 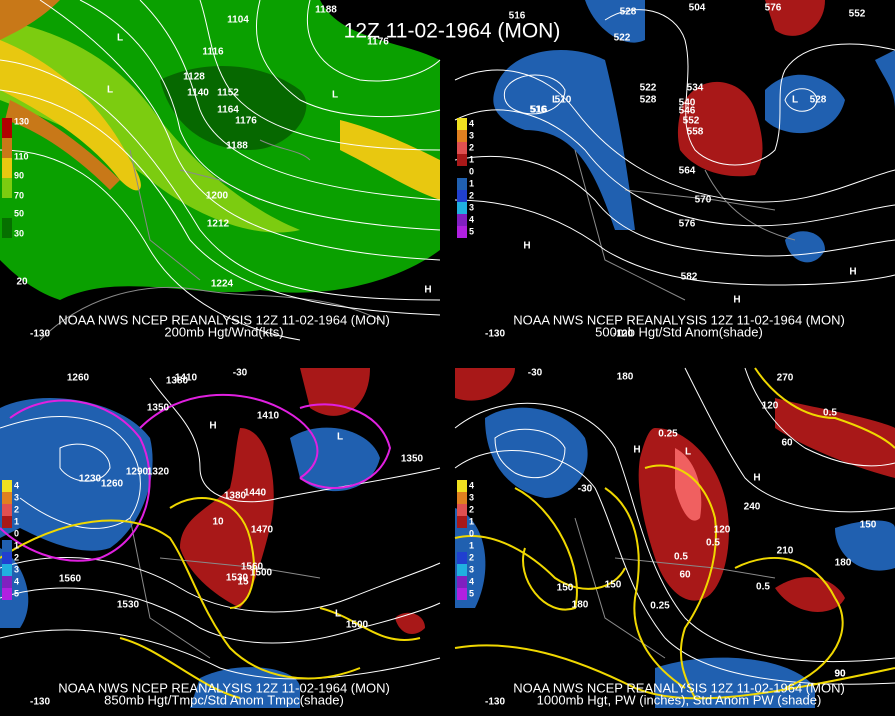 I want to click on contour-label: 1350, so click(x=158, y=408).